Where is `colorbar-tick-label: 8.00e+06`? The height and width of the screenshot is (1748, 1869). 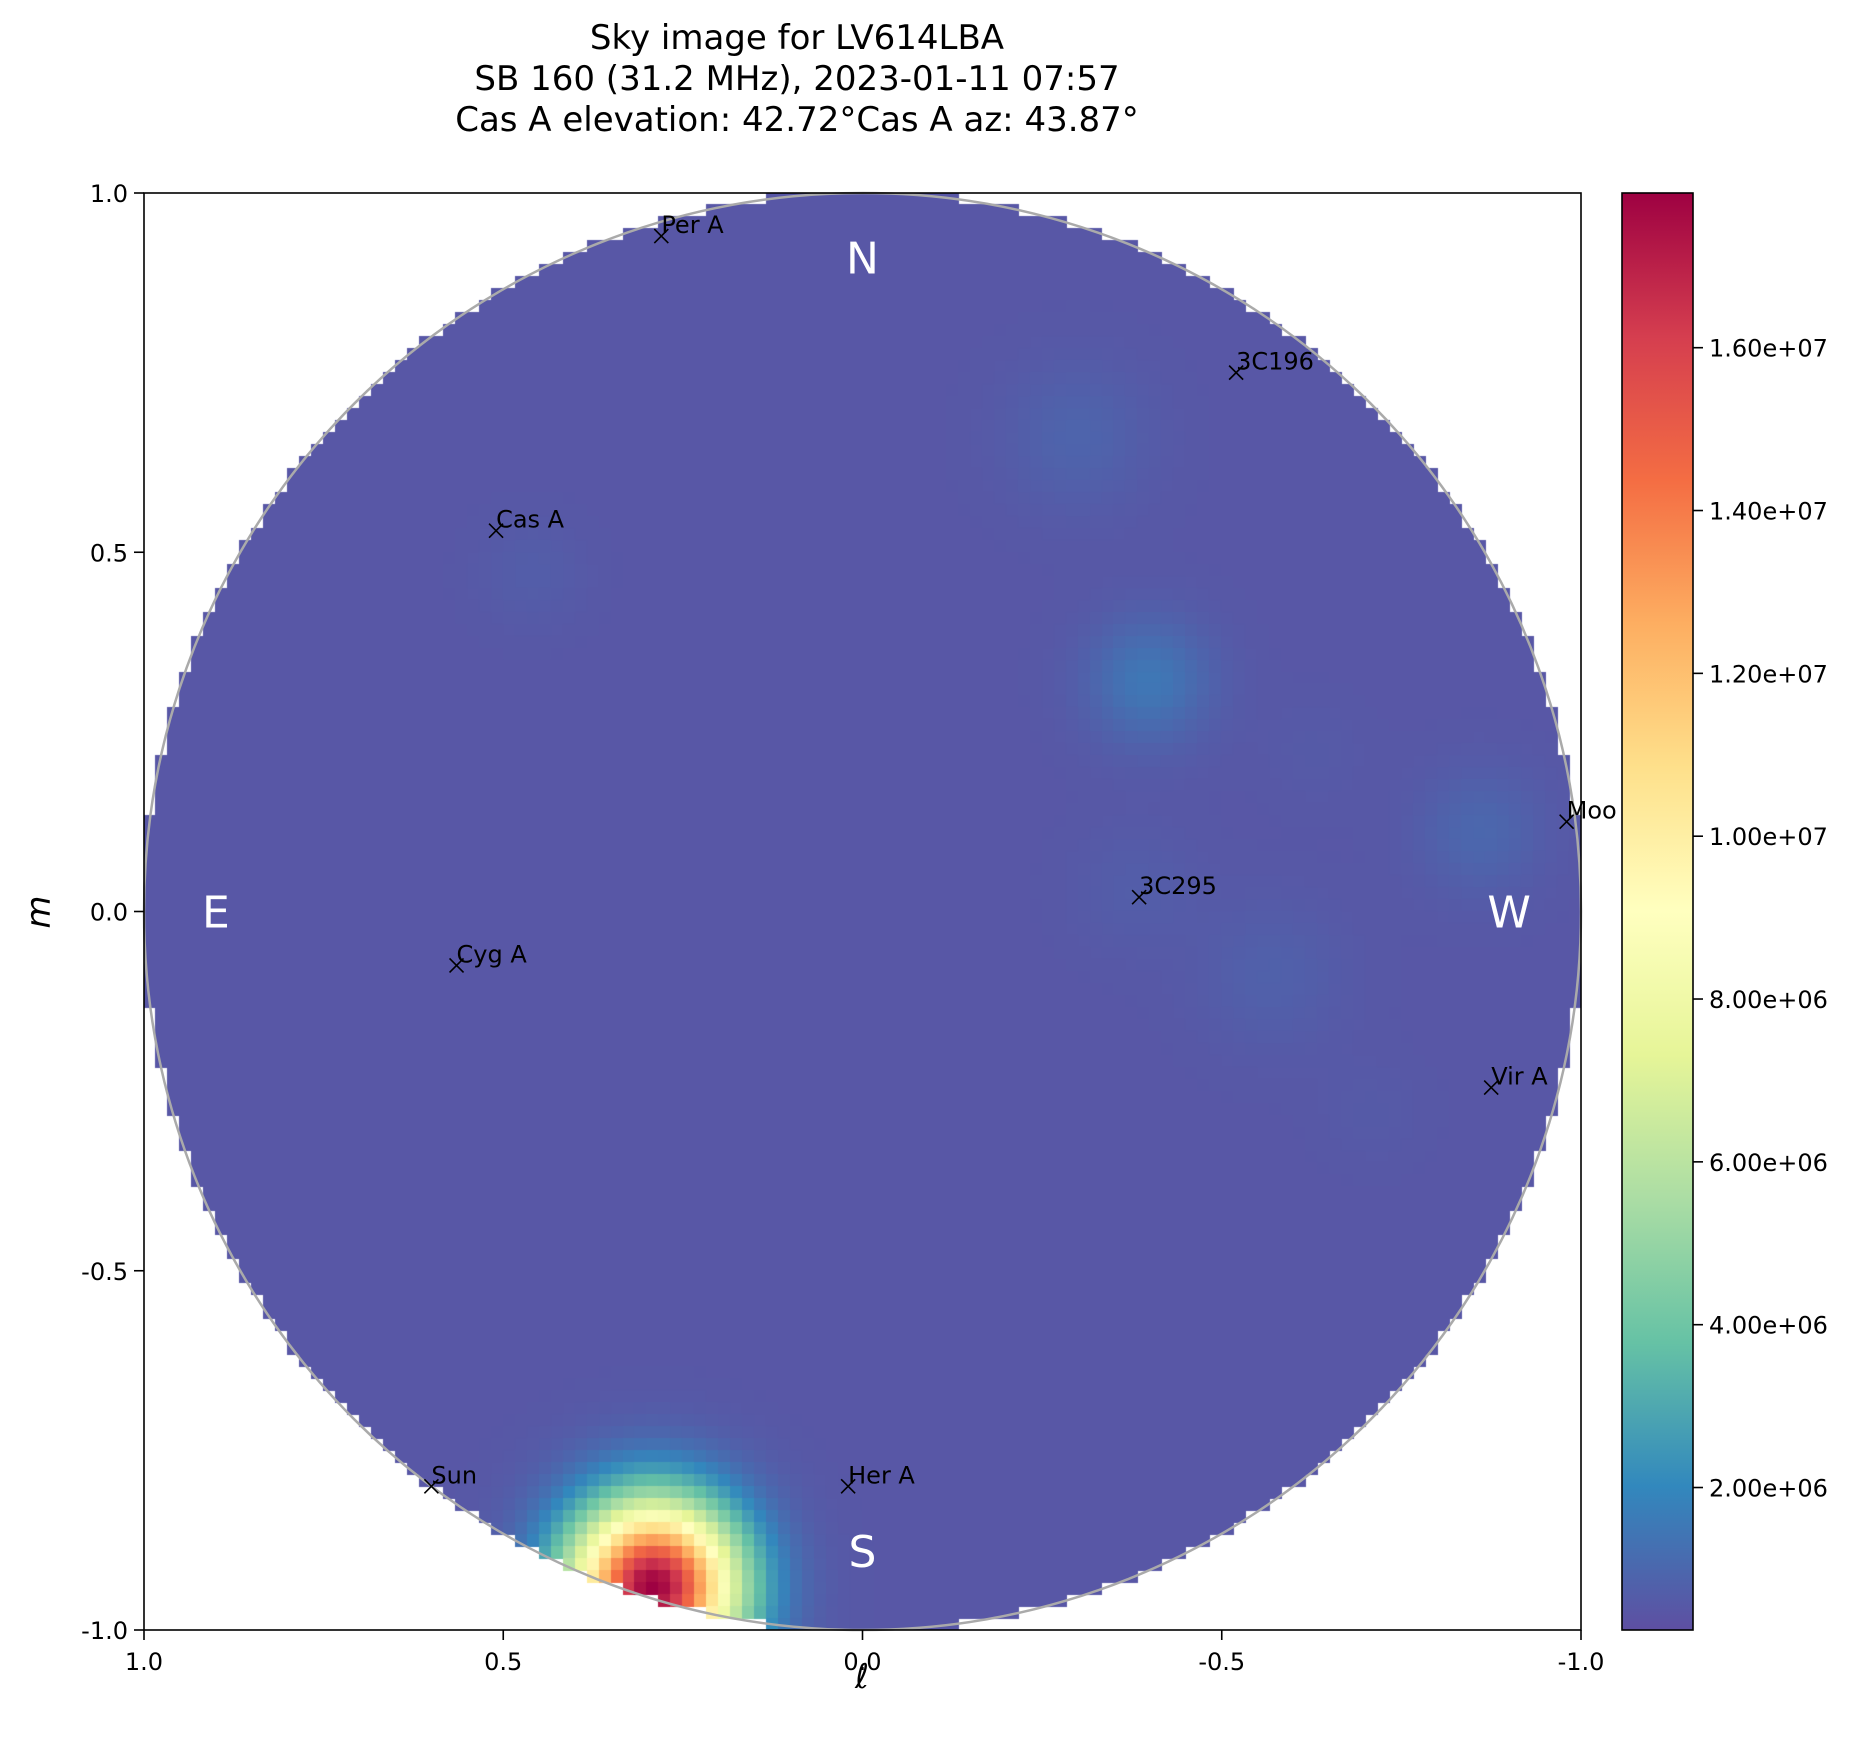
colorbar-tick-label: 8.00e+06 is located at coordinates (1768, 1000).